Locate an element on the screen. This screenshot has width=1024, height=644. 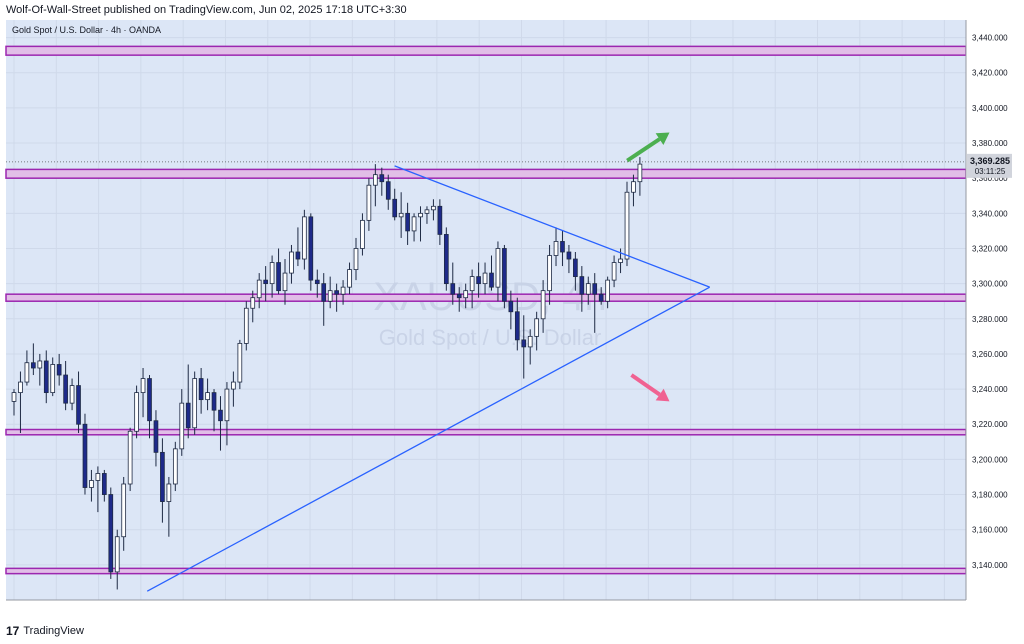
current-price-tag: 3,369.285 03:11:25 is located at coordinates (989, 165).